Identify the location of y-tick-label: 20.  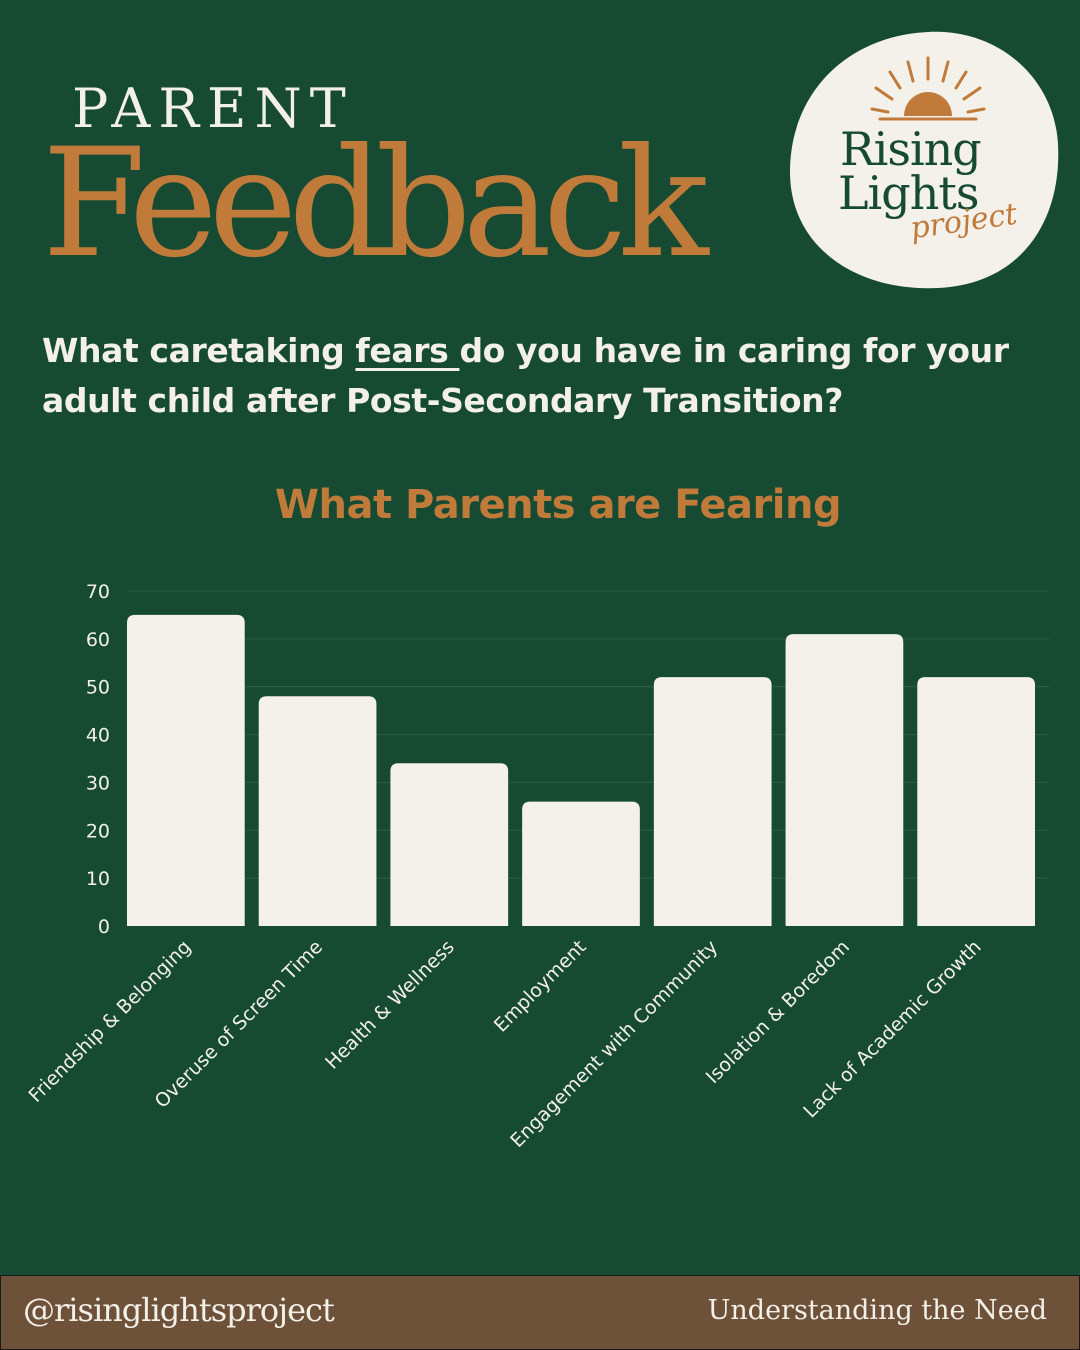
(98, 831).